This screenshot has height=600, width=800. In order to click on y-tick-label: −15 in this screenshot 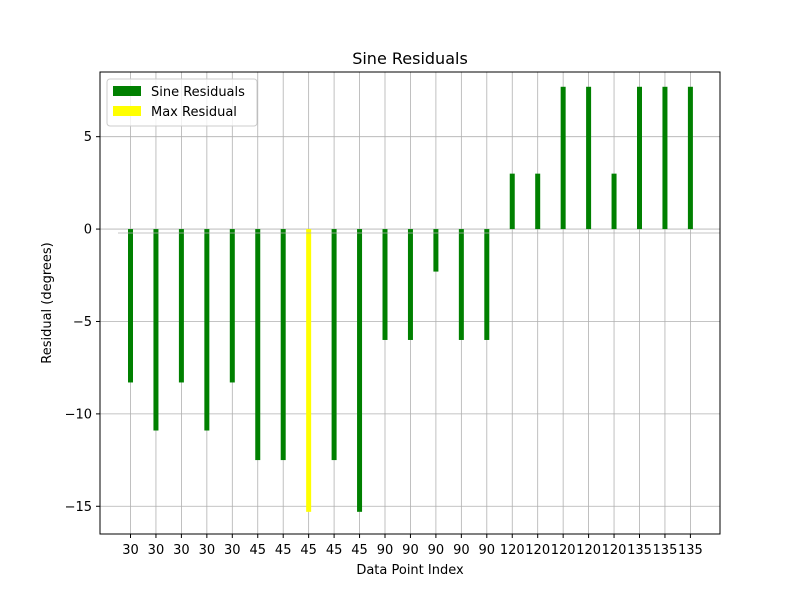, I will do `click(78, 507)`.